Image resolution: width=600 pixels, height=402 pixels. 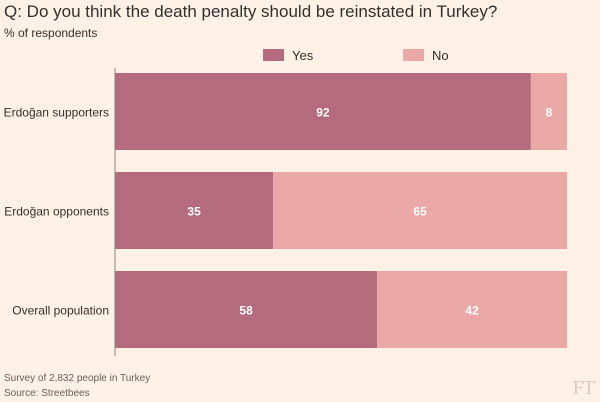 What do you see at coordinates (47, 393) in the screenshot?
I see `source-note: Source: Streetbees` at bounding box center [47, 393].